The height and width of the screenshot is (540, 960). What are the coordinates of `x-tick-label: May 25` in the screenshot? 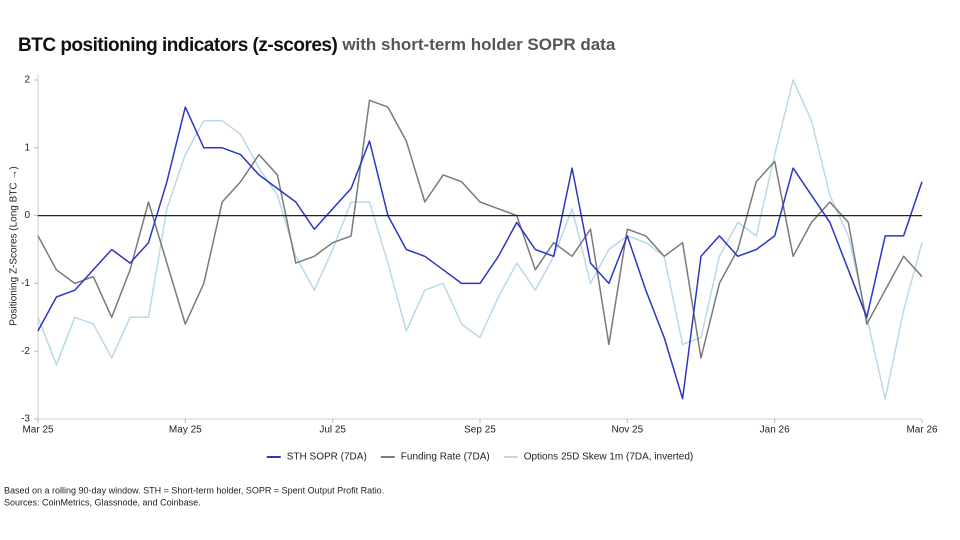 It's located at (185, 430).